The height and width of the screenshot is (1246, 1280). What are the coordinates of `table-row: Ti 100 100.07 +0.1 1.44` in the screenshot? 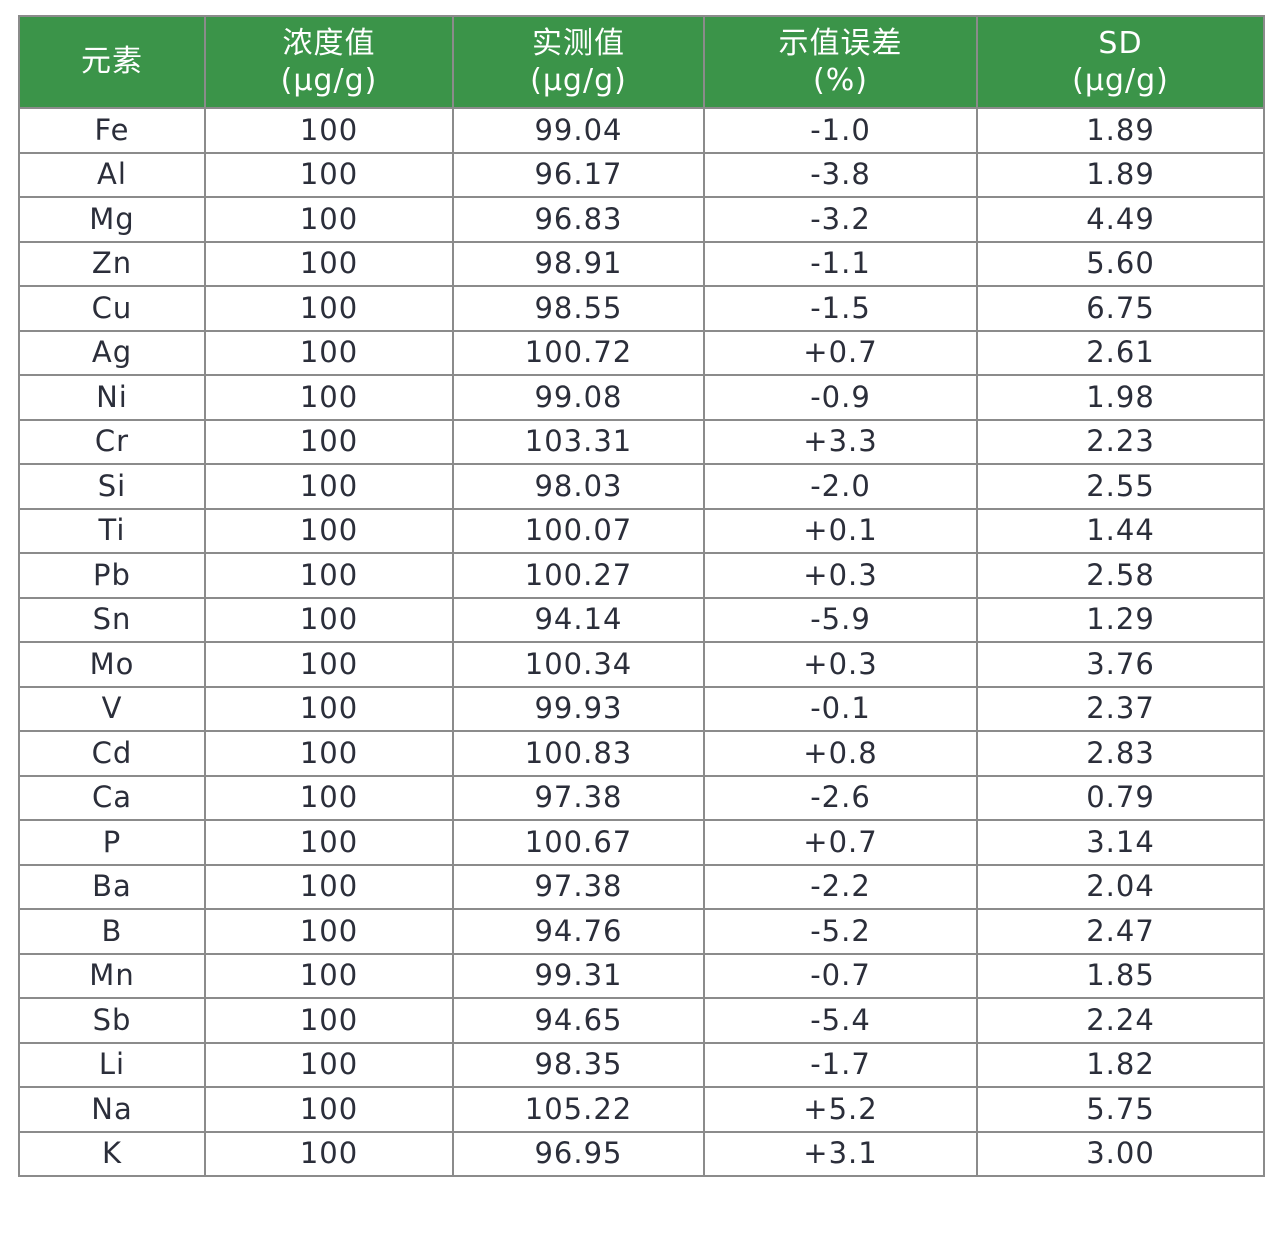 It's located at (641, 530).